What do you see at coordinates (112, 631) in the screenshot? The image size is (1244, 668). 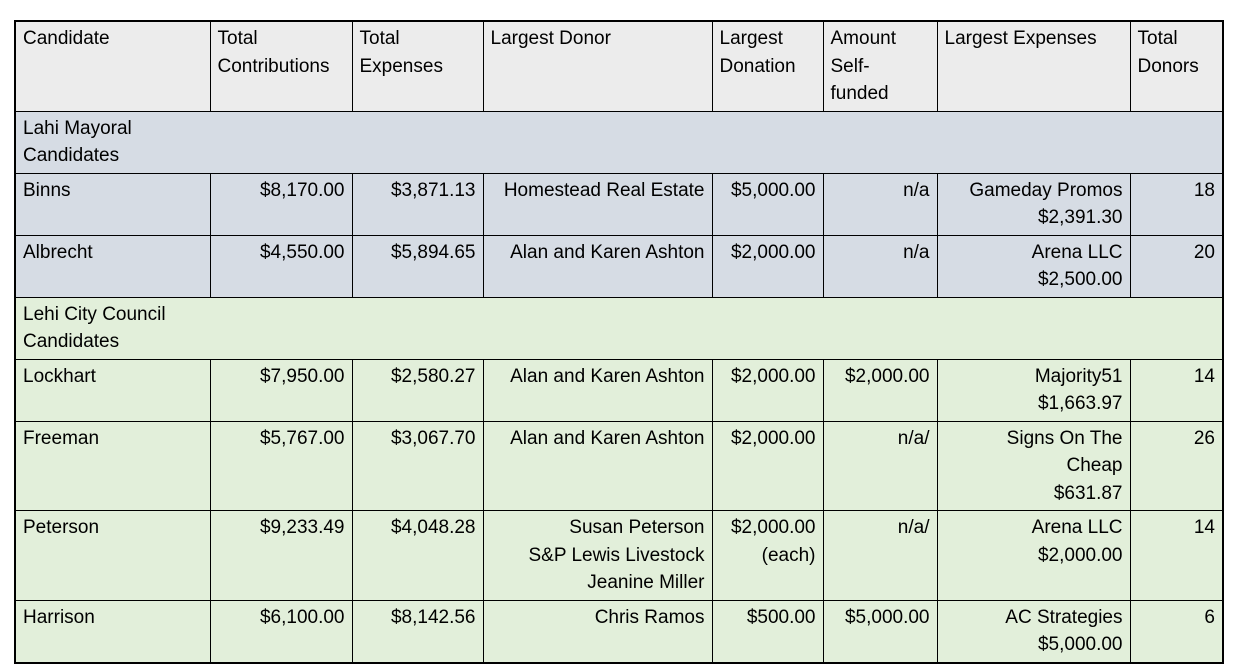 I see `cell-candidate: Harrison` at bounding box center [112, 631].